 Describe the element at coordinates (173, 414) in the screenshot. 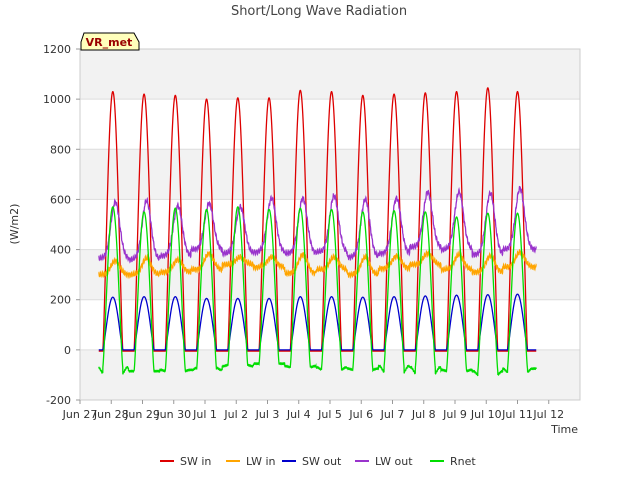

I see `x-tick-label: Jun 30` at that location.